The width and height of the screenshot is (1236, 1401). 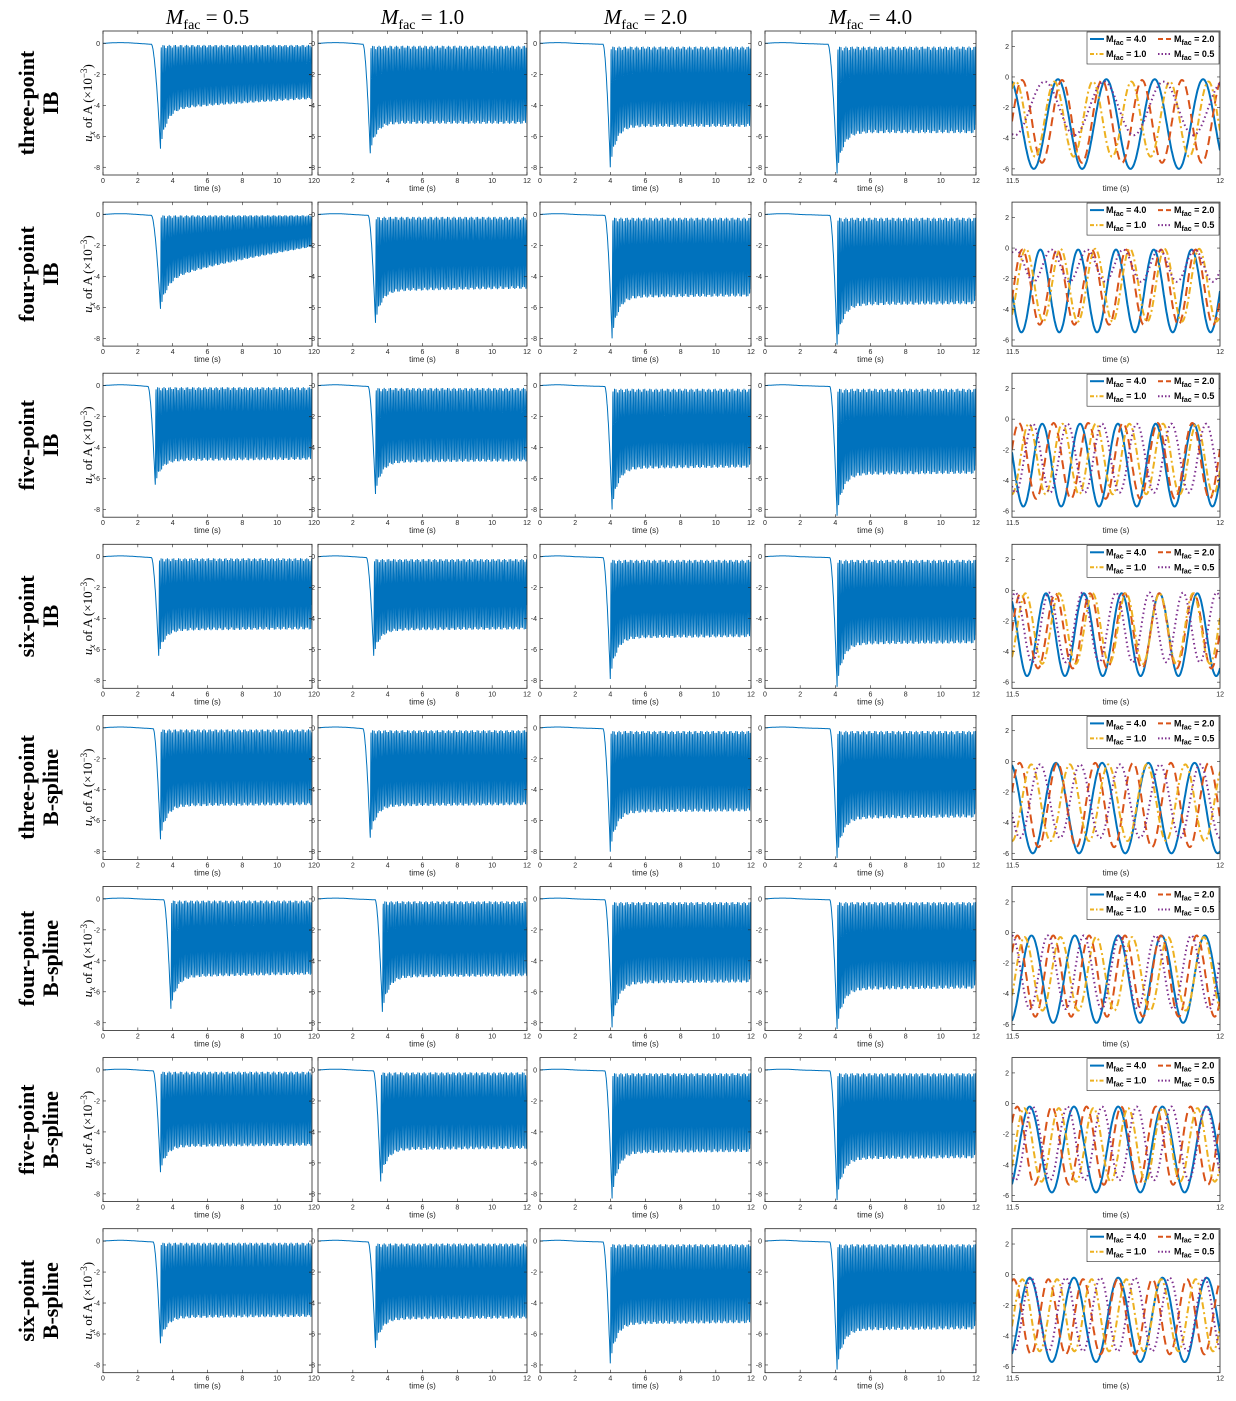 I want to click on time-panel-r7-c1: 0 2 4 6 8 10 12 0 -2 -4 -6 -8 time (s), so click(x=205, y=1138).